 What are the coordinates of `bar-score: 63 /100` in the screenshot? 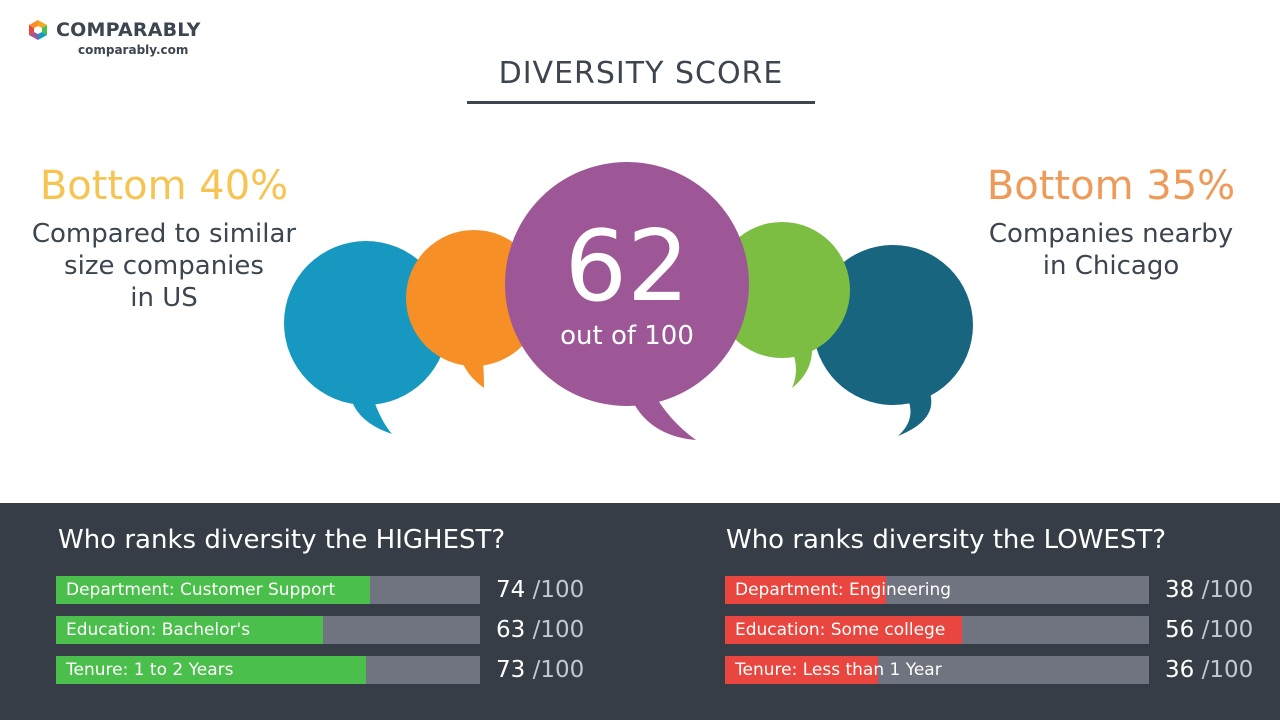 It's located at (540, 630).